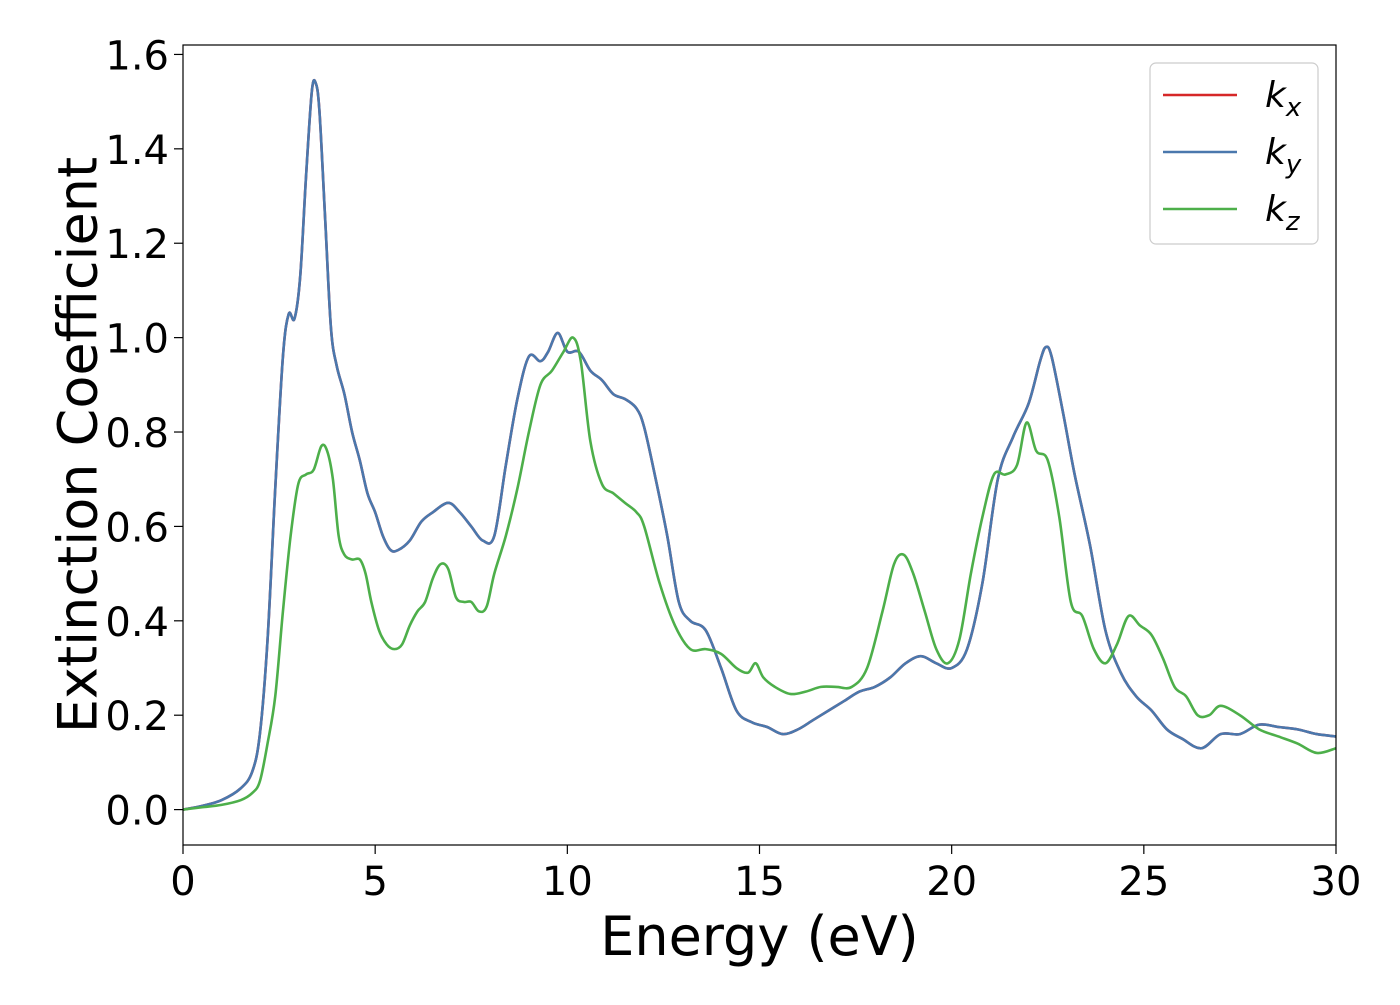  Describe the element at coordinates (137, 812) in the screenshot. I see `y-tick-label: 0.0` at that location.